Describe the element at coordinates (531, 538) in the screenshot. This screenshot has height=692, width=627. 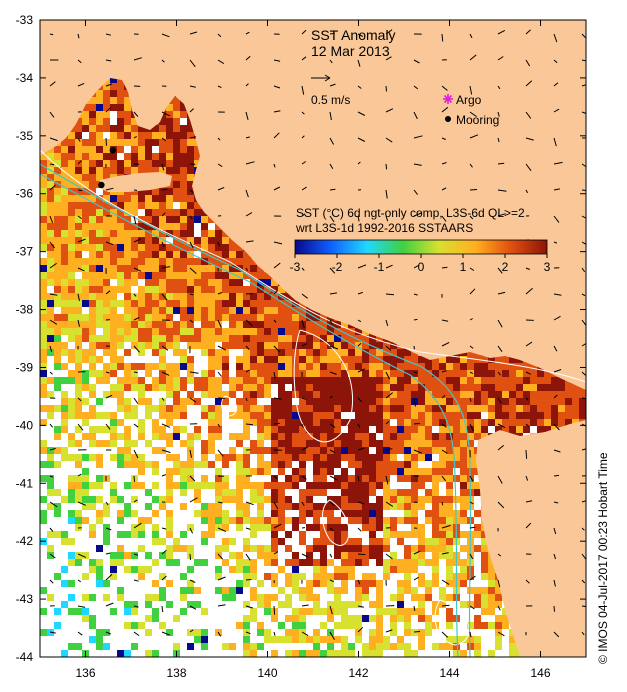
I see `land-tasmania` at that location.